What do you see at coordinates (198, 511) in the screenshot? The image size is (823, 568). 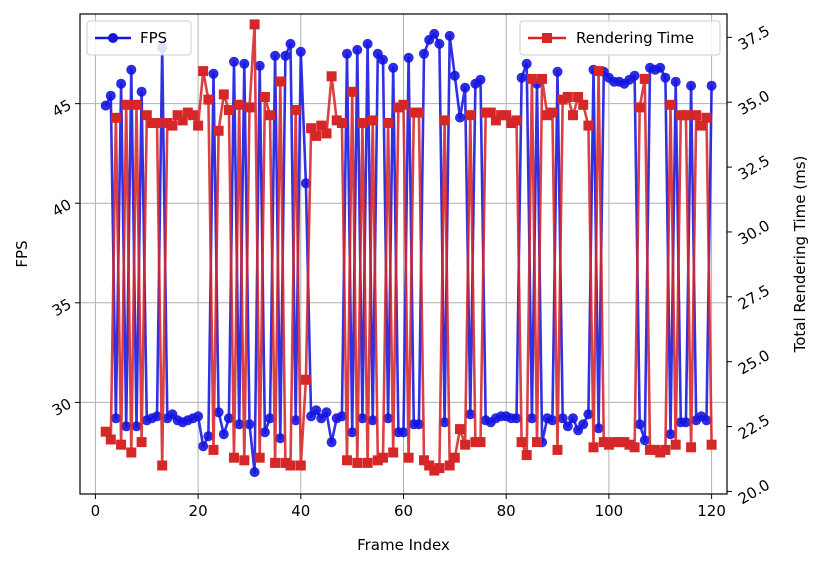 I see `x-tick-label: 20` at bounding box center [198, 511].